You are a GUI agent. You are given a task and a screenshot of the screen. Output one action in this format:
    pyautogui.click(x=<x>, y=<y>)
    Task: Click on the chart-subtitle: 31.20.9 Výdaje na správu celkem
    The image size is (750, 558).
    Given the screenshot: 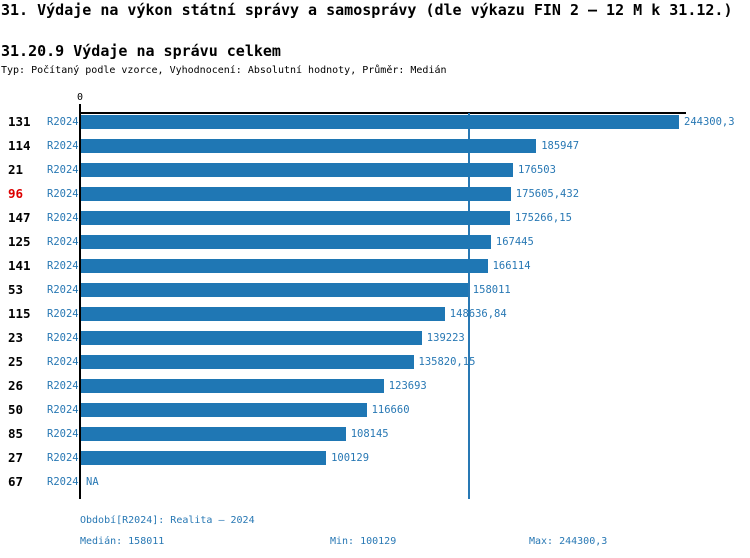 What is the action you would take?
    pyautogui.click(x=141, y=51)
    